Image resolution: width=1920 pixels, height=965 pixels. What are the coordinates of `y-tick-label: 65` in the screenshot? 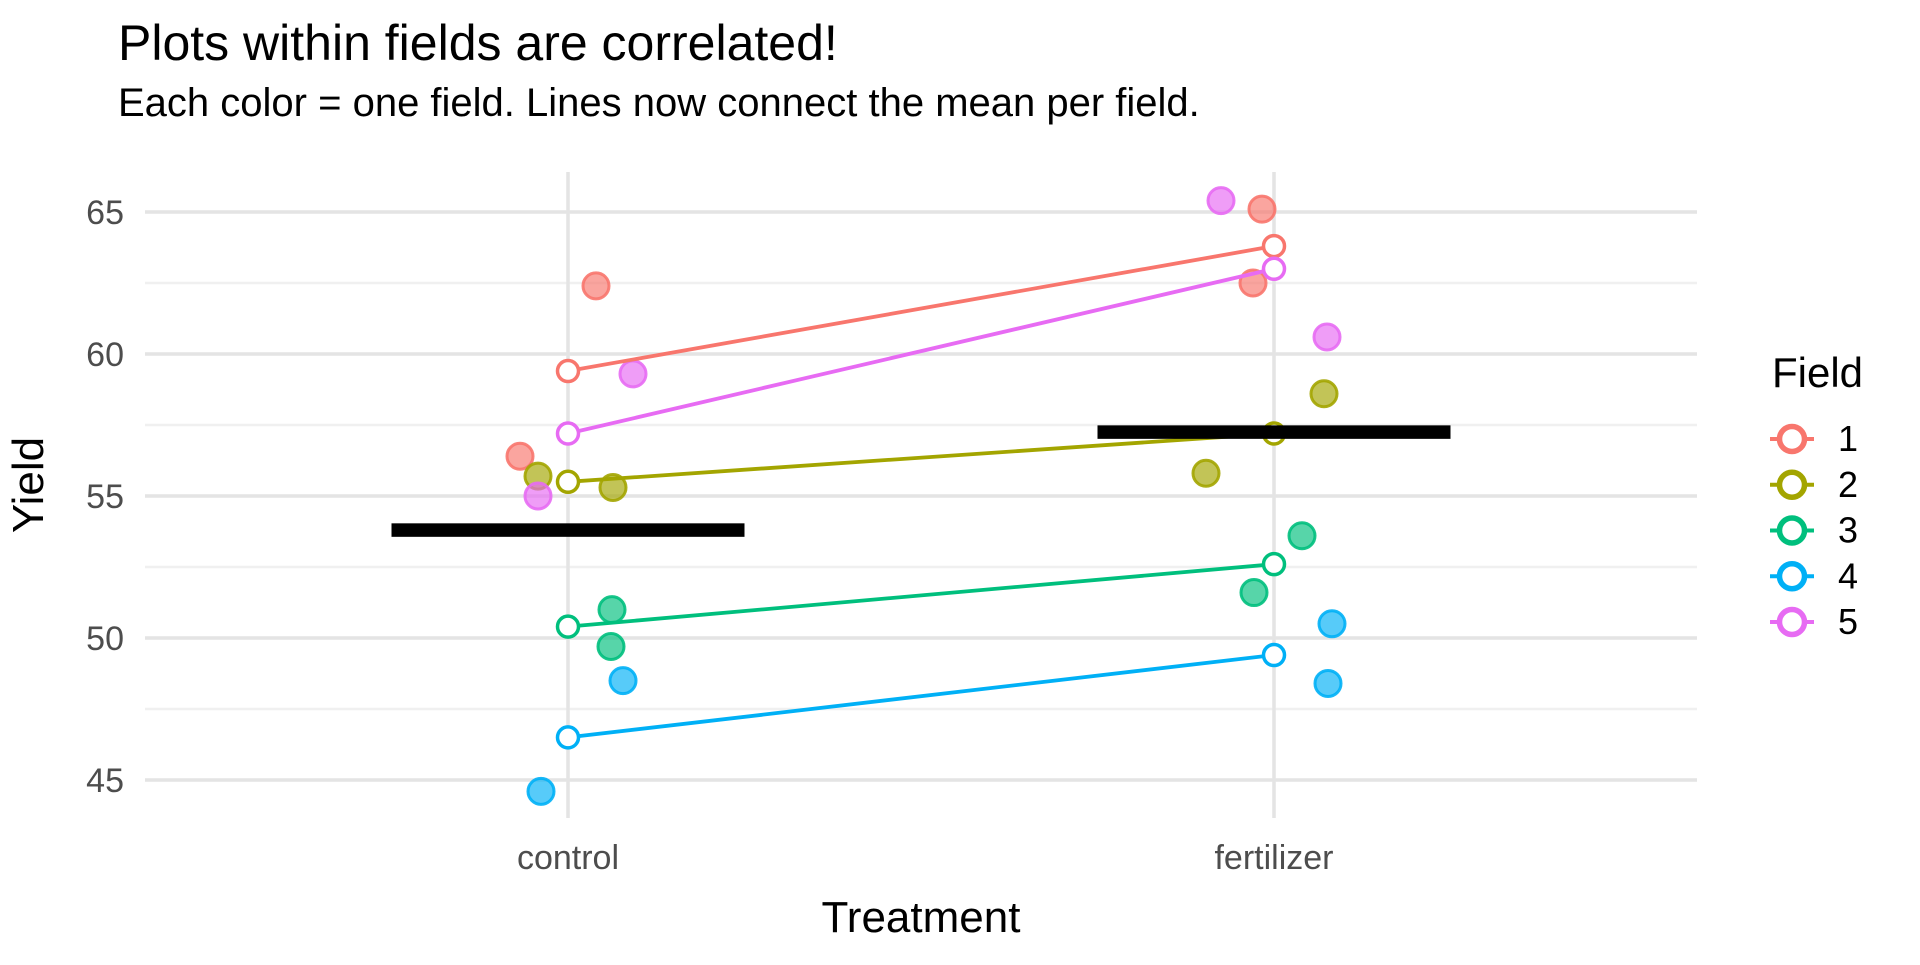 It's located at (105, 213).